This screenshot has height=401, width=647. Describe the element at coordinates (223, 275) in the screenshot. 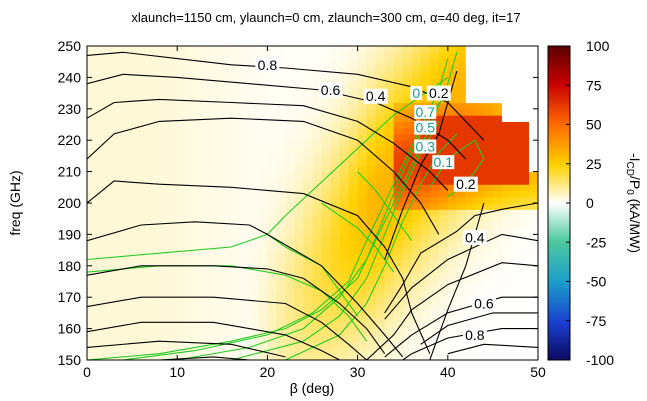

I see `green-contour-line` at that location.